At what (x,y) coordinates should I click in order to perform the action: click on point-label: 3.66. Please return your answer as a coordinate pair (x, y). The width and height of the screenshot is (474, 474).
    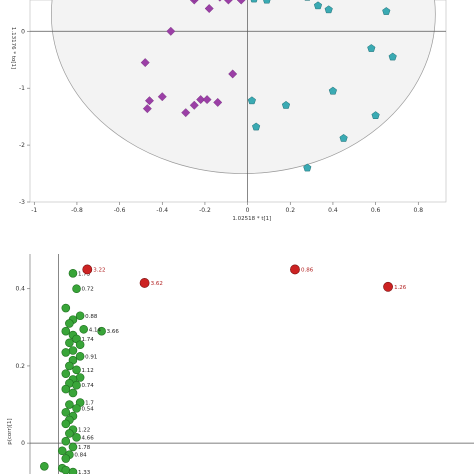
    Looking at the image, I should click on (113, 332).